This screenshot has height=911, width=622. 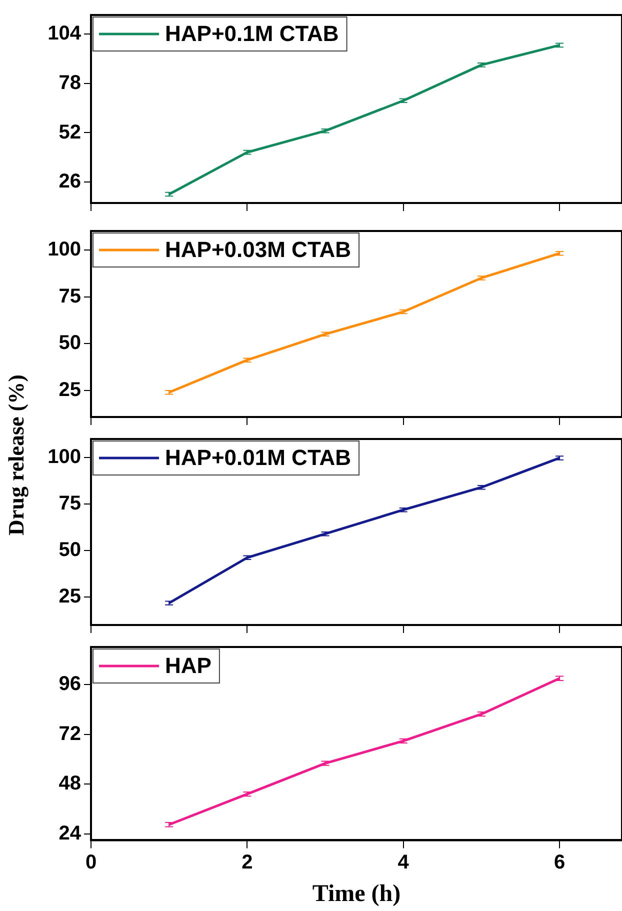 I want to click on legend-label: HAP+0.03M CTAB, so click(x=258, y=249).